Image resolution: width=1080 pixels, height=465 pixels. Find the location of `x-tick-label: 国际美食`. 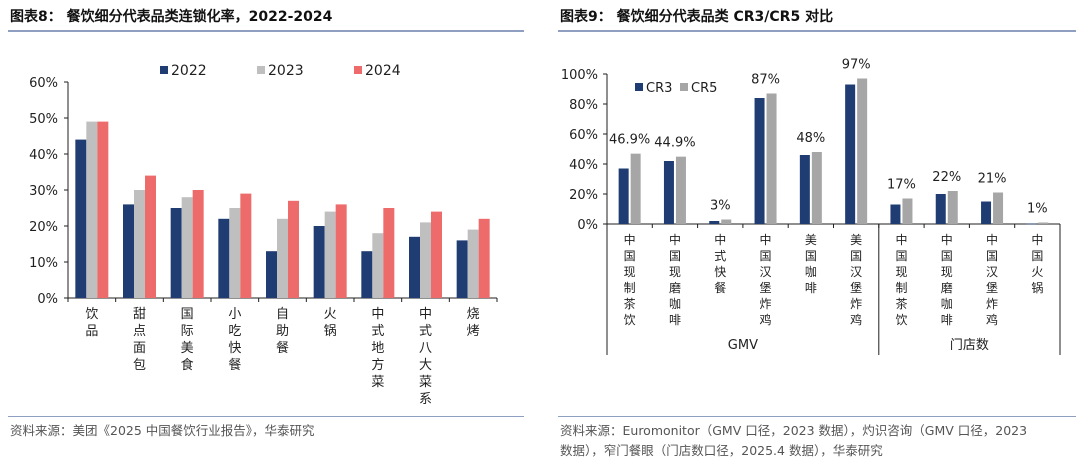

x-tick-label: 国际美食 is located at coordinates (187, 340).